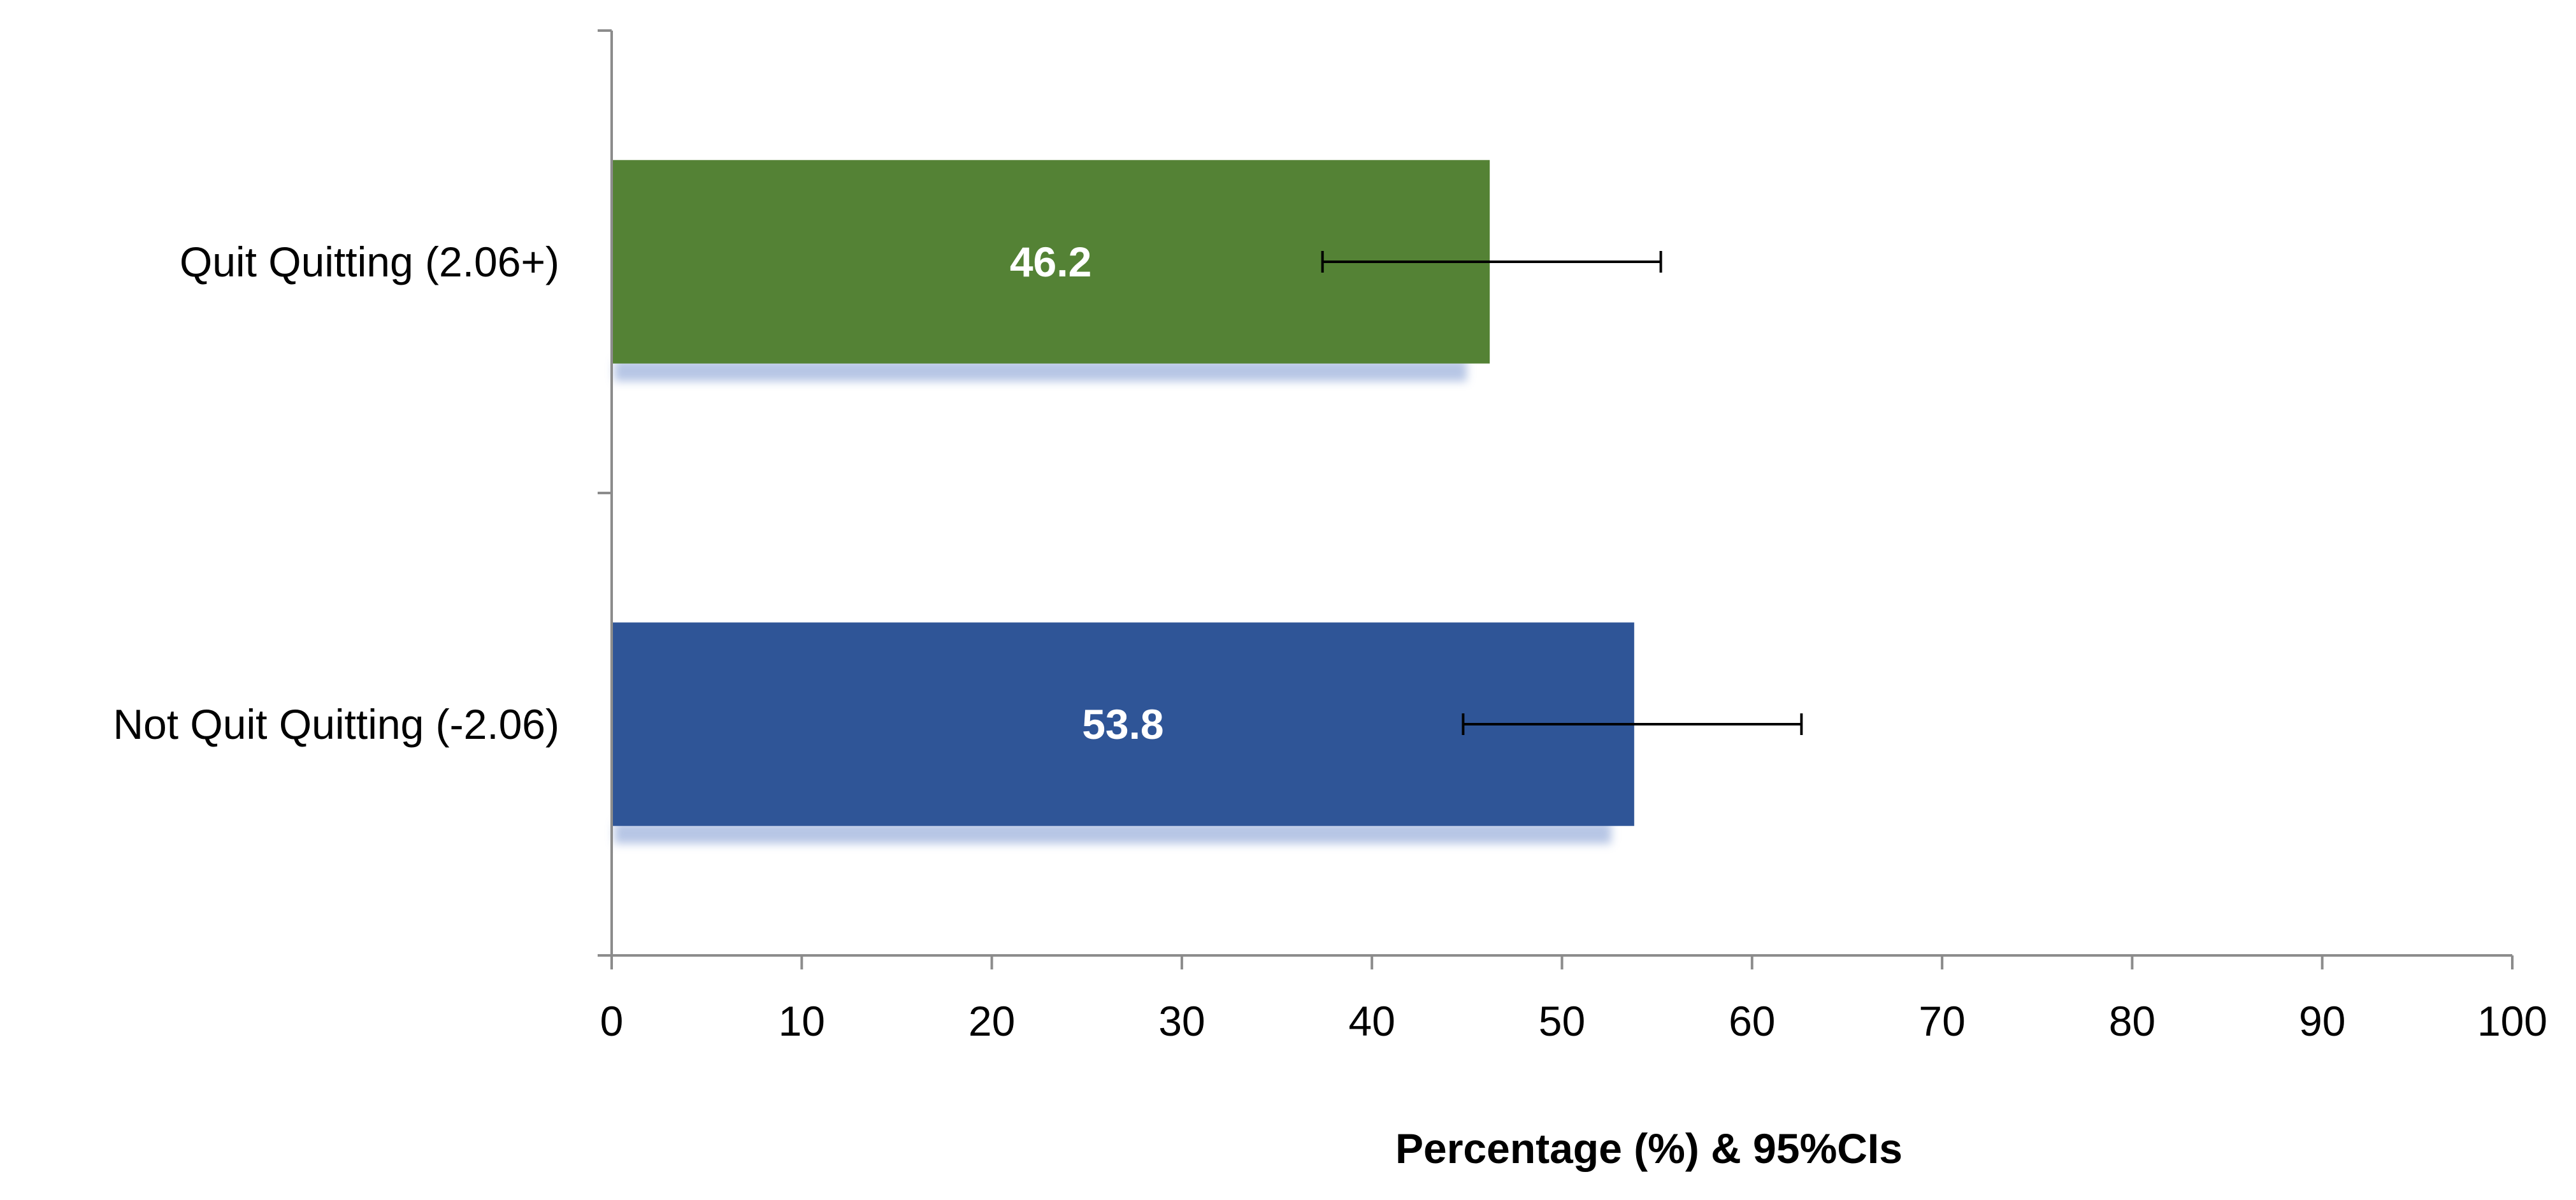 The width and height of the screenshot is (2576, 1200). I want to click on x-tick-label: 30, so click(1181, 1021).